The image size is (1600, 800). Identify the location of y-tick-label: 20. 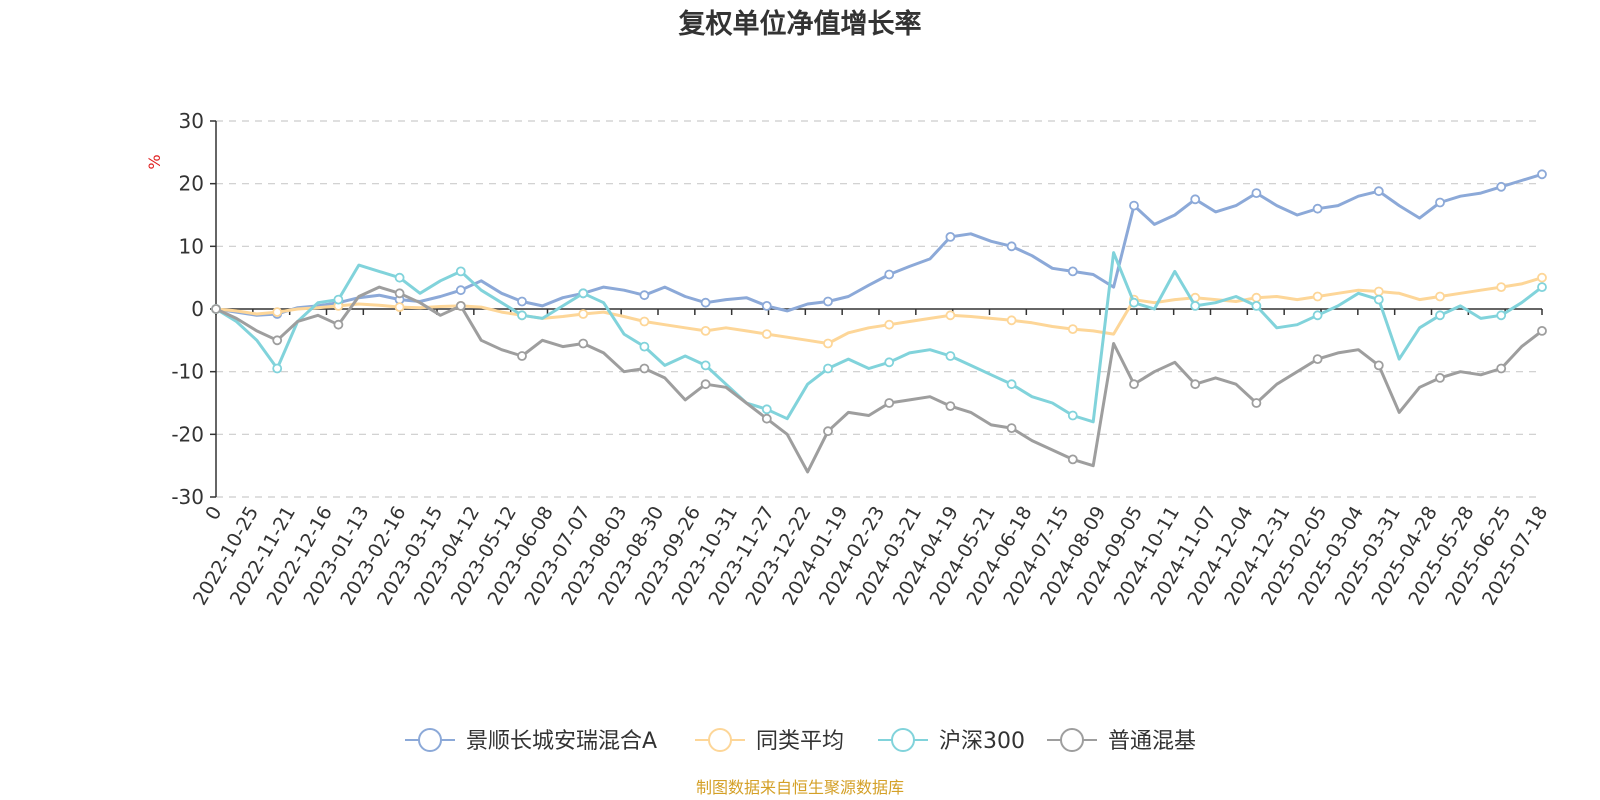
(191, 184).